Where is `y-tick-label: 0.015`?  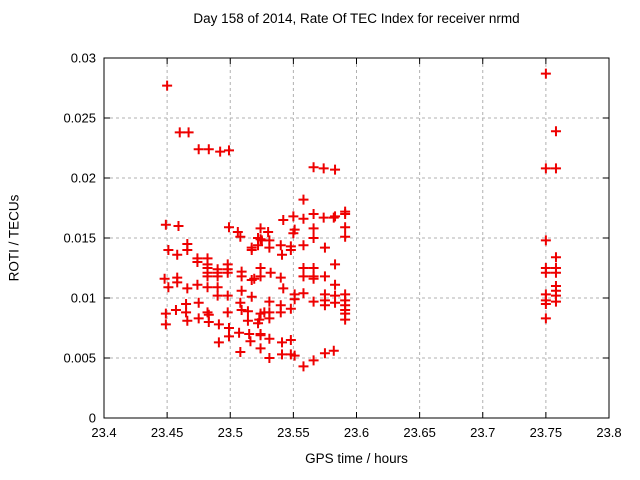
y-tick-label: 0.015 is located at coordinates (79, 238).